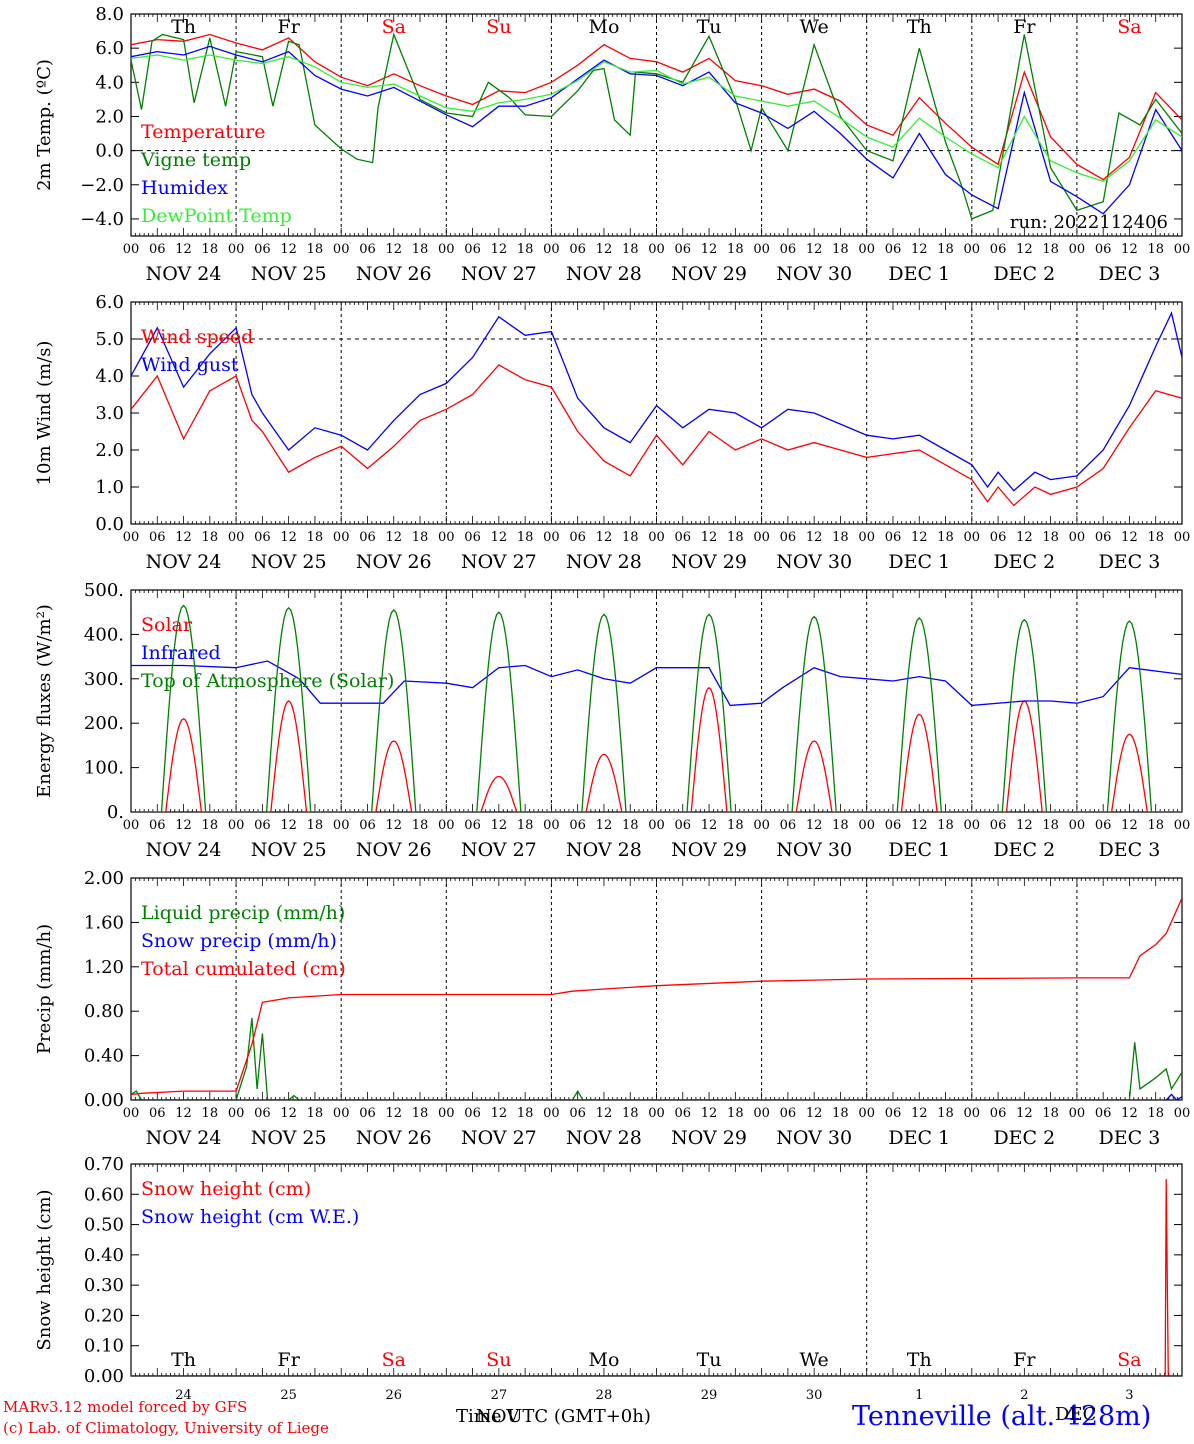 This screenshot has height=1444, width=1194. Describe the element at coordinates (498, 1360) in the screenshot. I see `weekday-label: Su` at that location.